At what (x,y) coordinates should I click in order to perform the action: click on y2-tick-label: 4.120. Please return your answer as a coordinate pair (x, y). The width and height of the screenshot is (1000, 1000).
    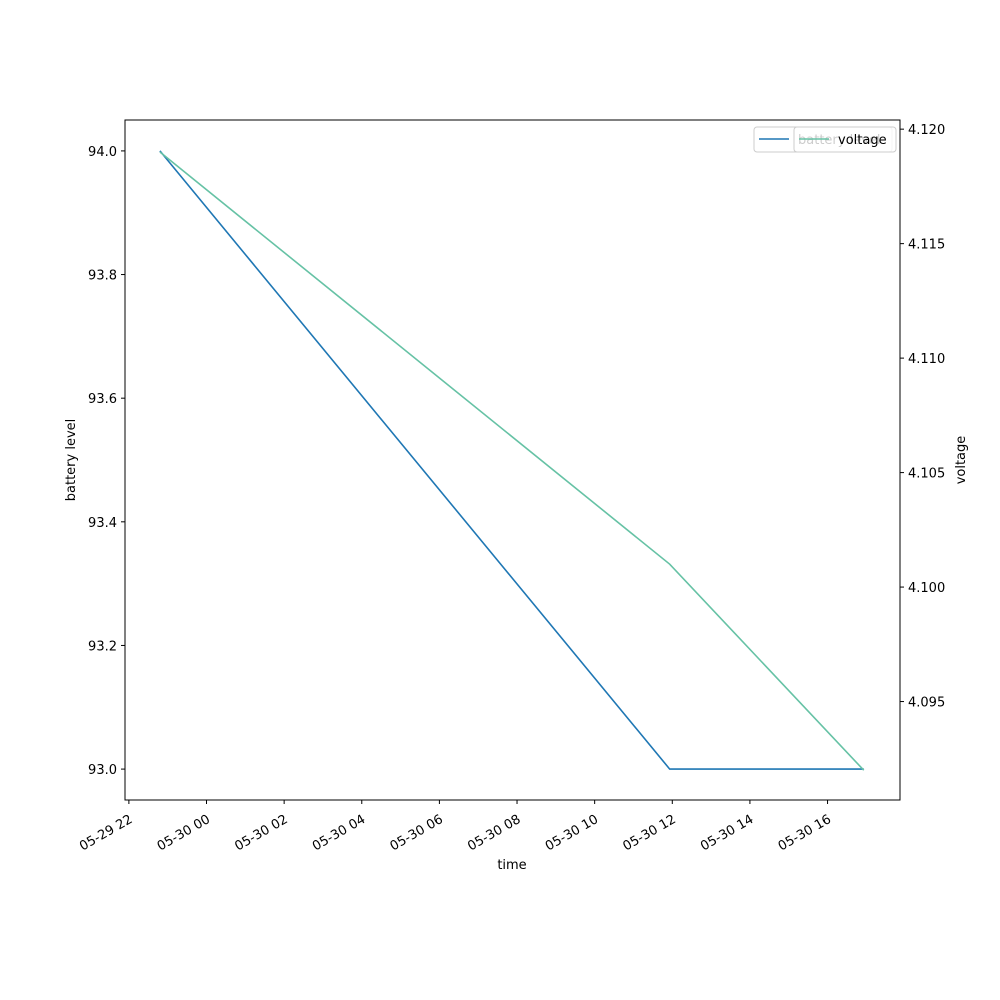
    Looking at the image, I should click on (926, 130).